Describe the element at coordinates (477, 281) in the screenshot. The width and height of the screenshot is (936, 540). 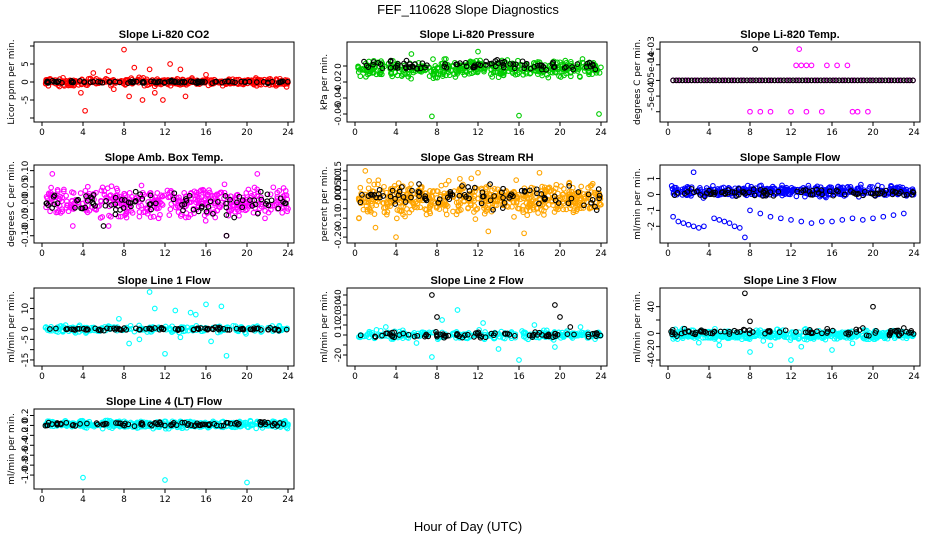
I see `panel-title: Slope Line 2 Flow` at that location.